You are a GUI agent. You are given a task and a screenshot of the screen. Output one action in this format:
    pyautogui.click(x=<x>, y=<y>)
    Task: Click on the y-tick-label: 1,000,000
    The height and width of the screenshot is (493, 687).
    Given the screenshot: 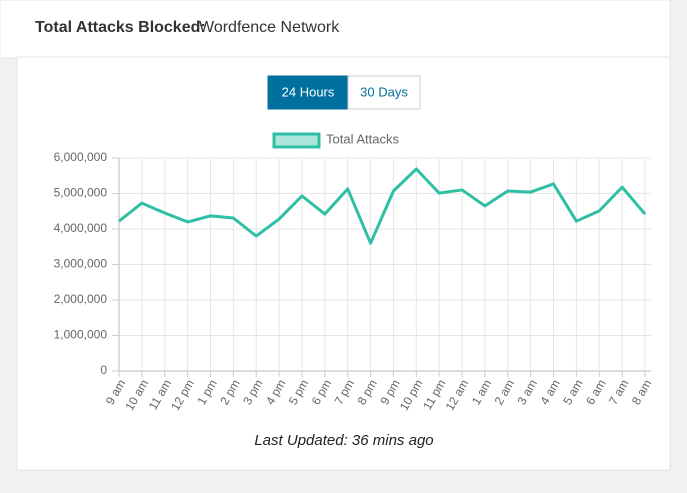 What is the action you would take?
    pyautogui.click(x=81, y=335)
    